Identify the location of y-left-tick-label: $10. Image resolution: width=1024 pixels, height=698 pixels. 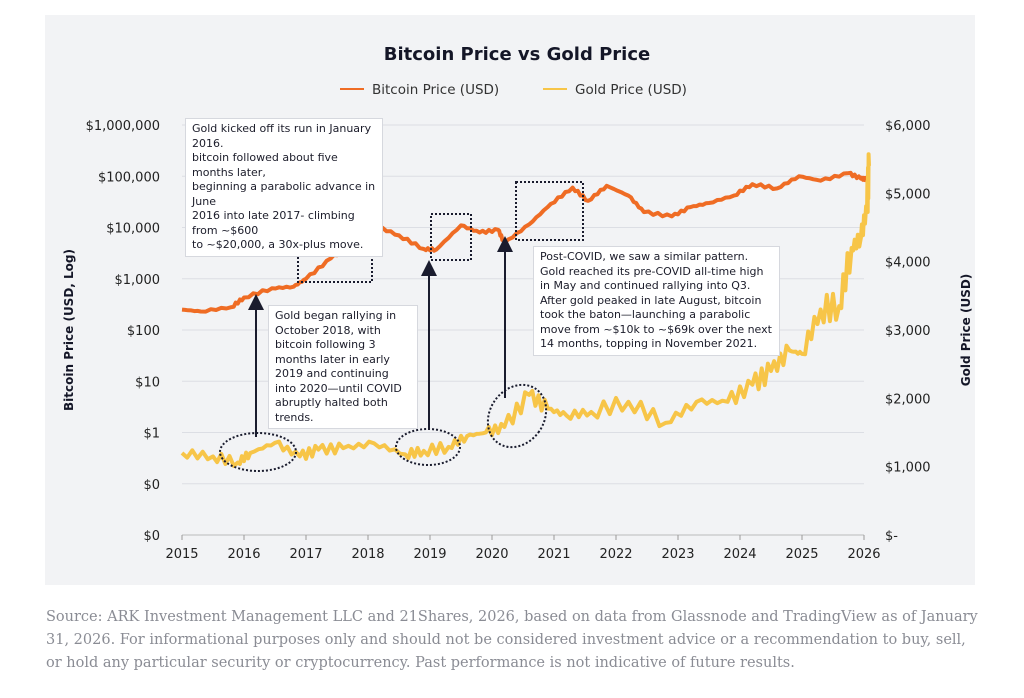
(147, 382).